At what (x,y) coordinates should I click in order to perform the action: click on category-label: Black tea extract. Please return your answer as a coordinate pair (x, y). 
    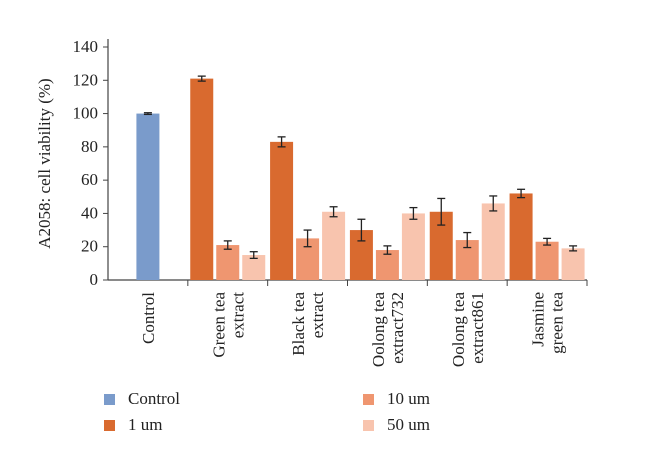
    Looking at the image, I should click on (308, 324).